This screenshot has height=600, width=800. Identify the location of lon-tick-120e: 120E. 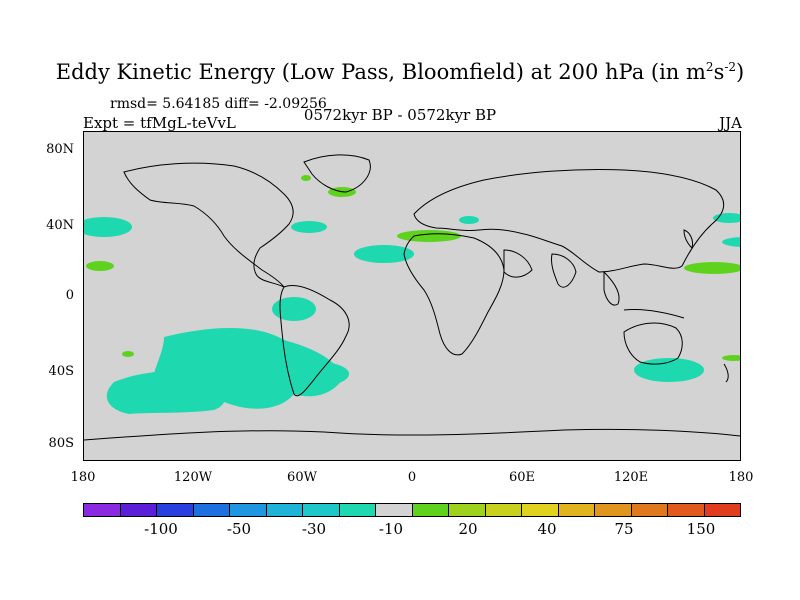
(631, 477).